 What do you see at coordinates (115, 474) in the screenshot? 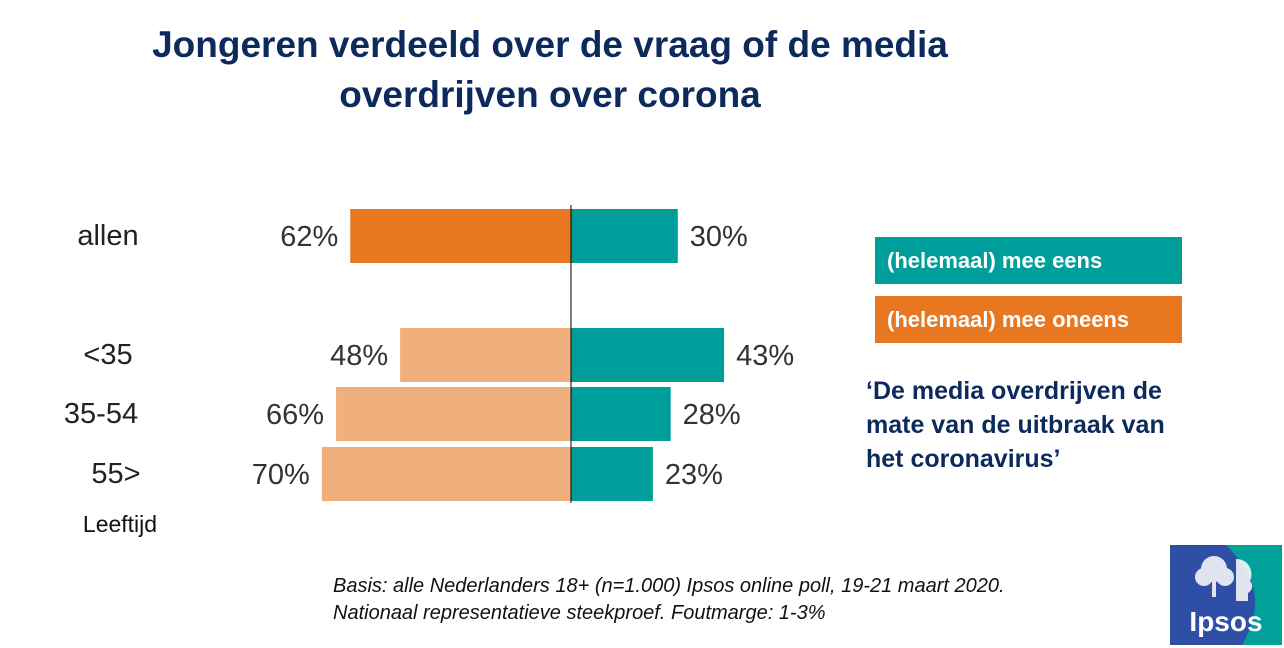
I see `category-label-3: 55>` at bounding box center [115, 474].